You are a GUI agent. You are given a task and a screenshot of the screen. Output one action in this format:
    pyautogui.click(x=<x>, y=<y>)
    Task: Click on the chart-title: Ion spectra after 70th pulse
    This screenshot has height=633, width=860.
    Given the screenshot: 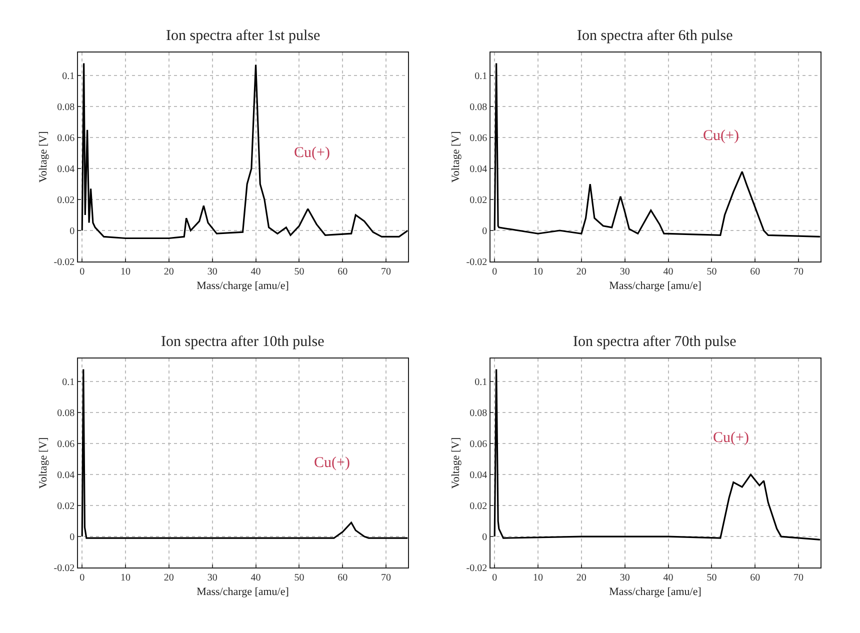 What is the action you would take?
    pyautogui.click(x=655, y=342)
    